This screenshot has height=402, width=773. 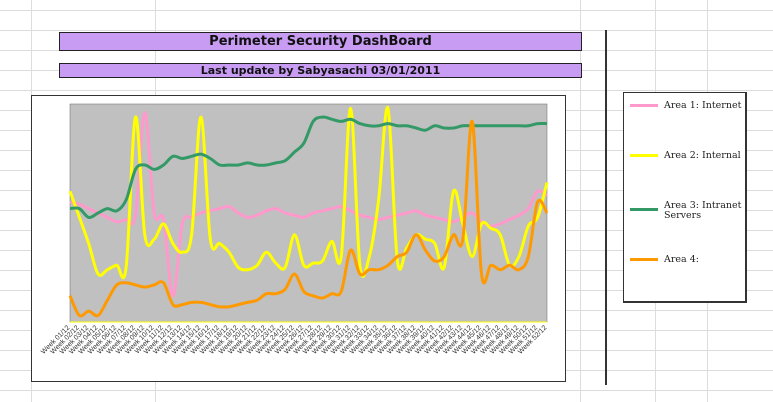 I want to click on legend-label: Area 4:, so click(x=681, y=259).